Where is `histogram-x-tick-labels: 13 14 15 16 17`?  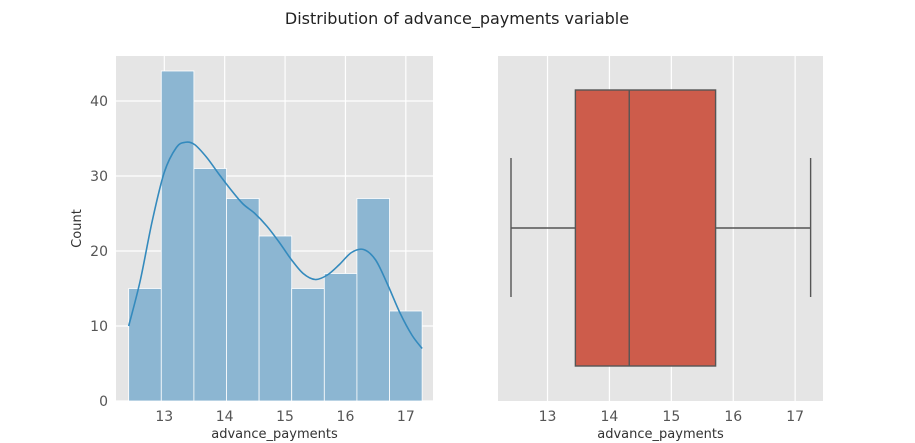 histogram-x-tick-labels: 13 14 15 16 17 is located at coordinates (284, 417).